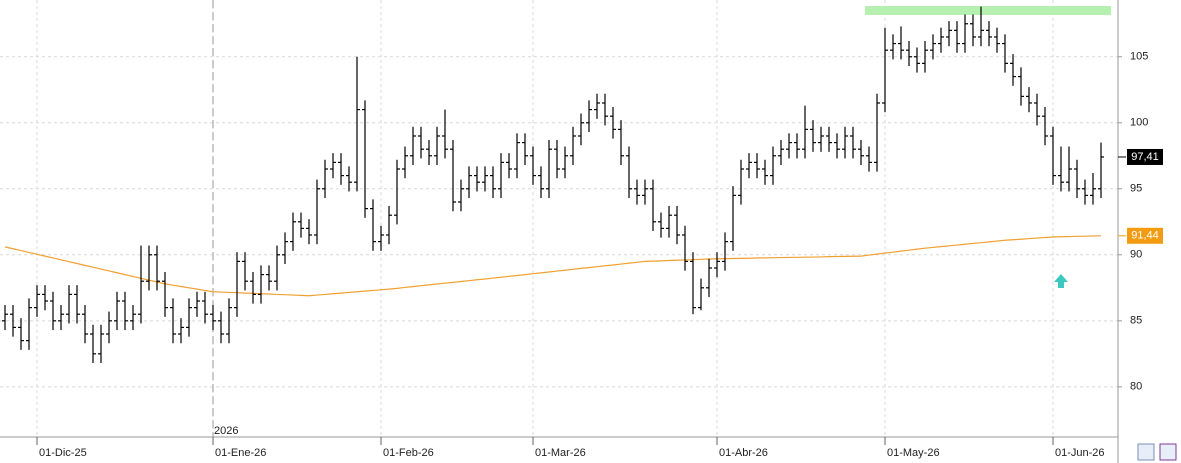 The image size is (1181, 463). Describe the element at coordinates (226, 431) in the screenshot. I see `year-label: 2026` at that location.